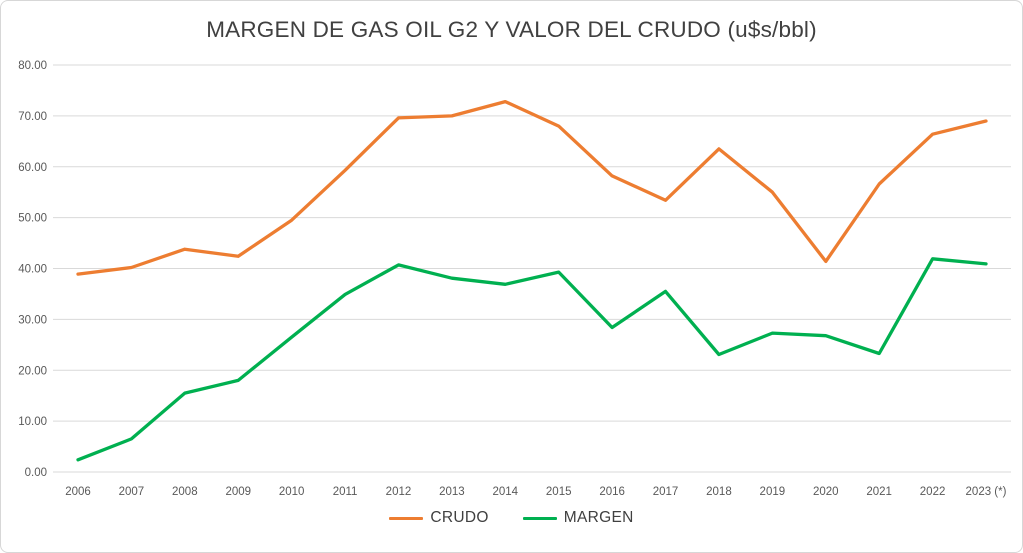 The image size is (1023, 553). I want to click on legend-label-margen: MARGEN, so click(598, 517).